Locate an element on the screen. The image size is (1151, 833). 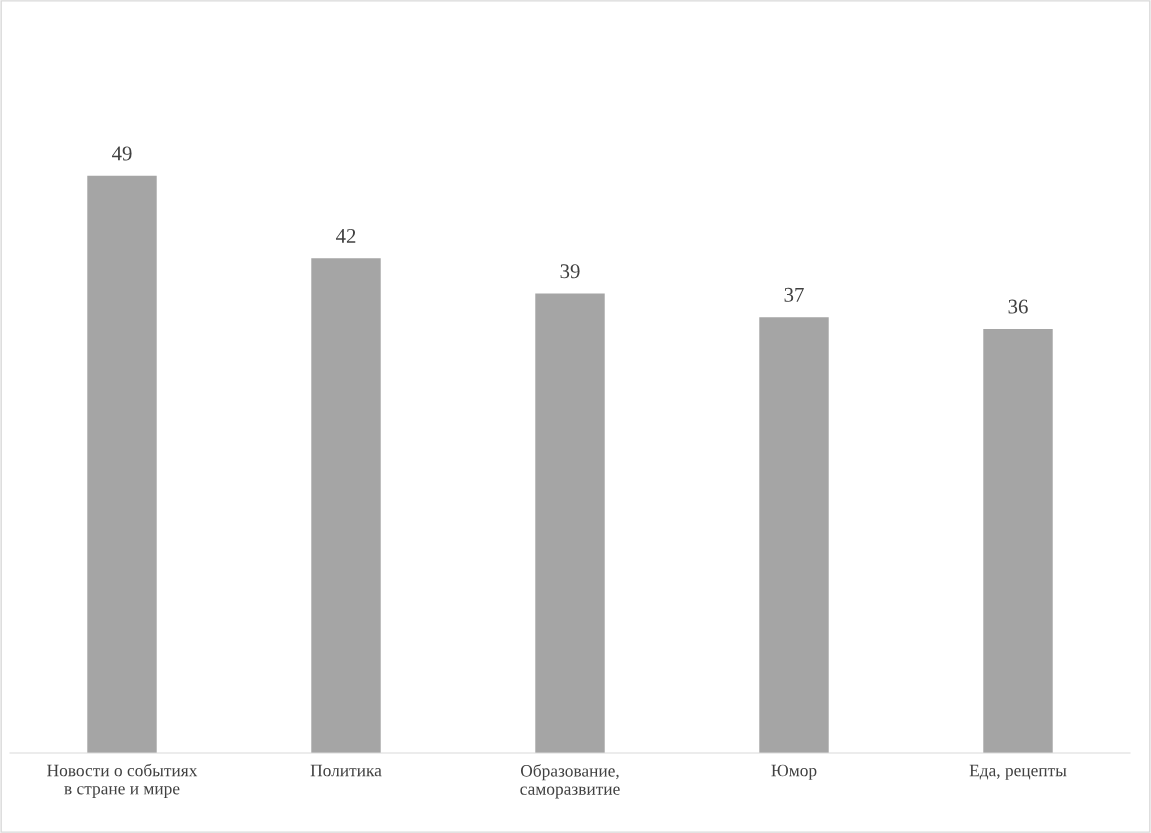
x-tick-label: Политика is located at coordinates (346, 770).